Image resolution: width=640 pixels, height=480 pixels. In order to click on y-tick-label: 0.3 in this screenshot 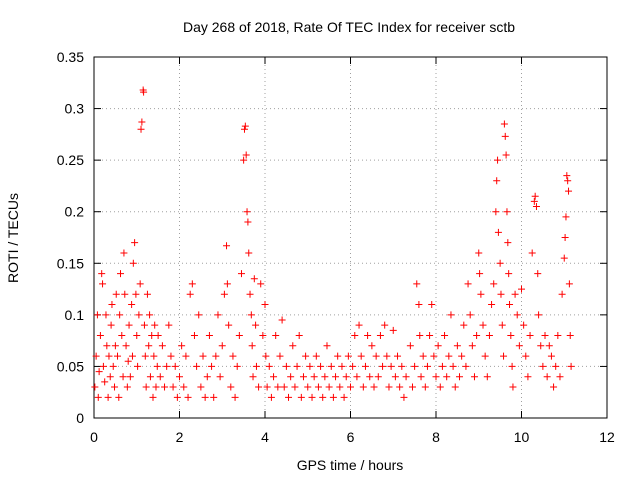, I will do `click(75, 109)`.